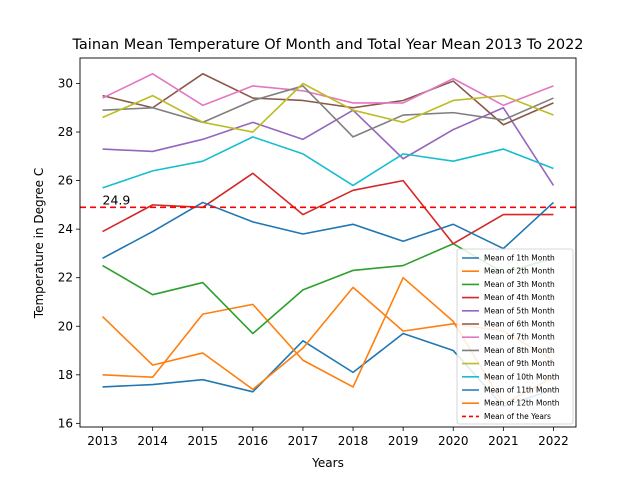 The height and width of the screenshot is (484, 640). What do you see at coordinates (519, 284) in the screenshot?
I see `legend-label: Mean of 3th Month` at bounding box center [519, 284].